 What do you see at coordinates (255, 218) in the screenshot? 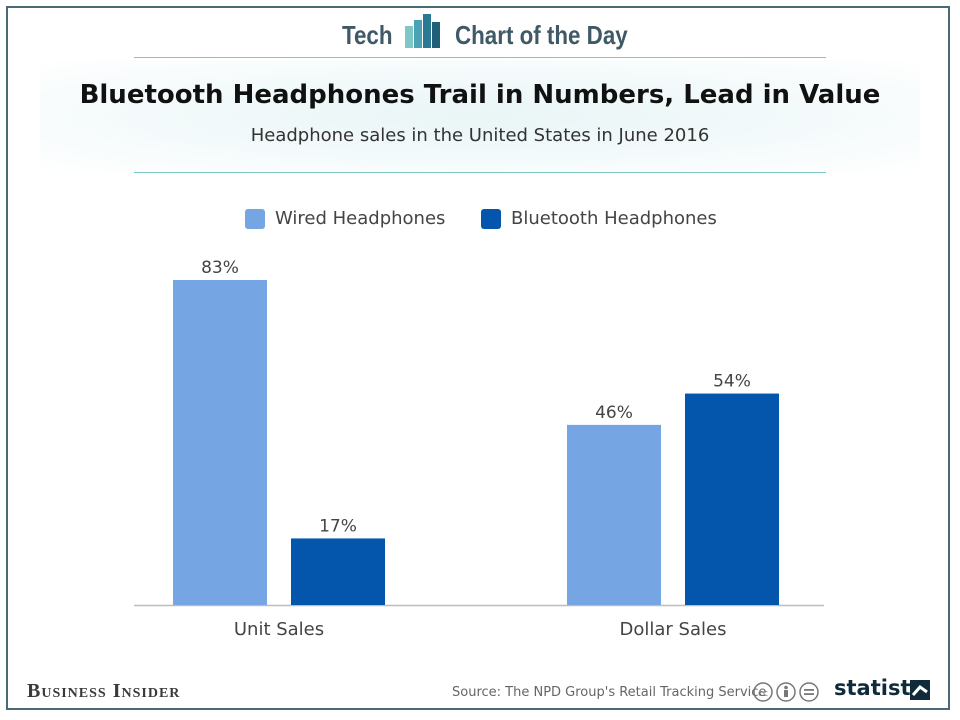
I see `legend-swatch-wired` at bounding box center [255, 218].